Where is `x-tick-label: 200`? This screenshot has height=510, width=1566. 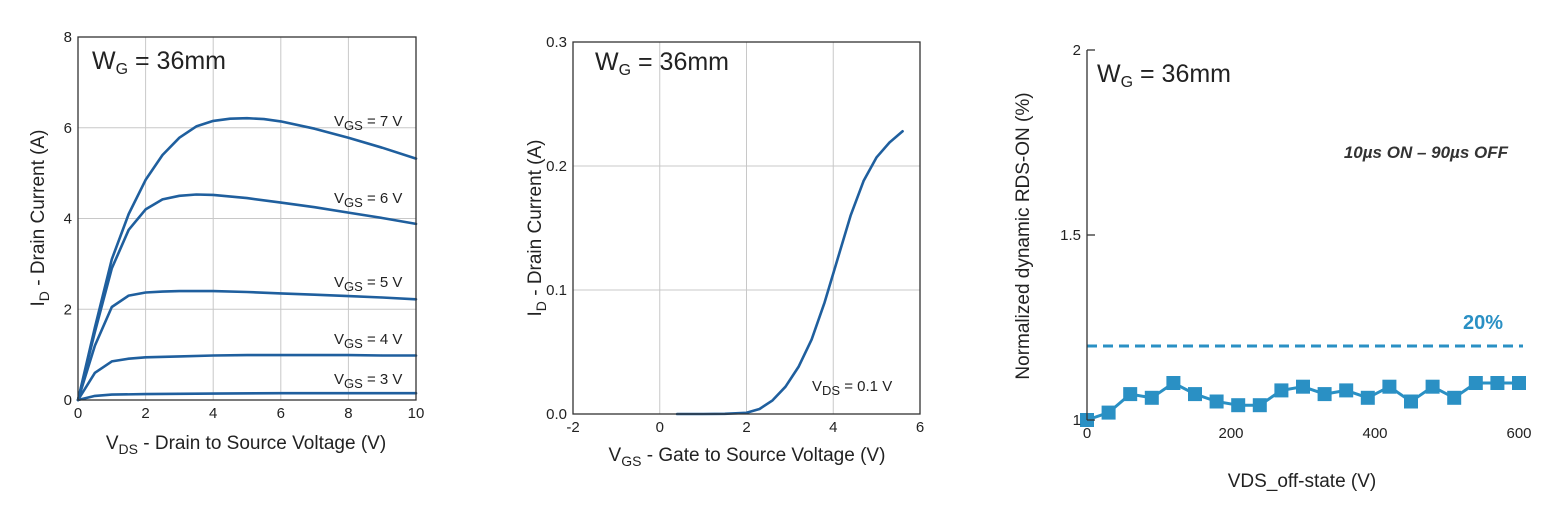 x-tick-label: 200 is located at coordinates (1230, 433).